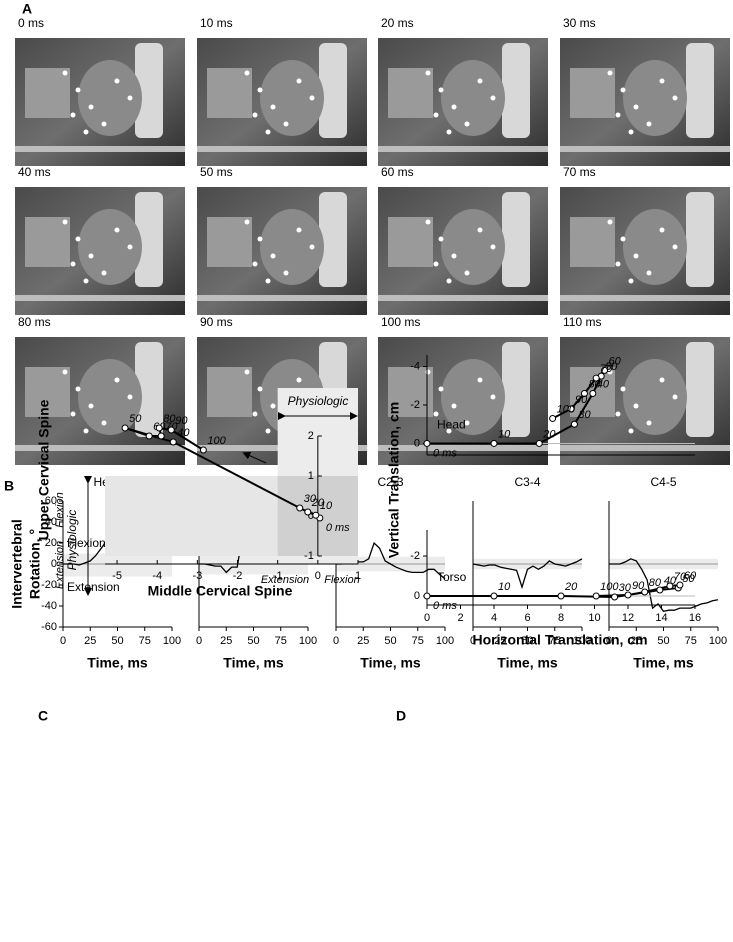 Image resolution: width=733 pixels, height=942 pixels. I want to click on x-tick-label: 16, so click(695, 618).